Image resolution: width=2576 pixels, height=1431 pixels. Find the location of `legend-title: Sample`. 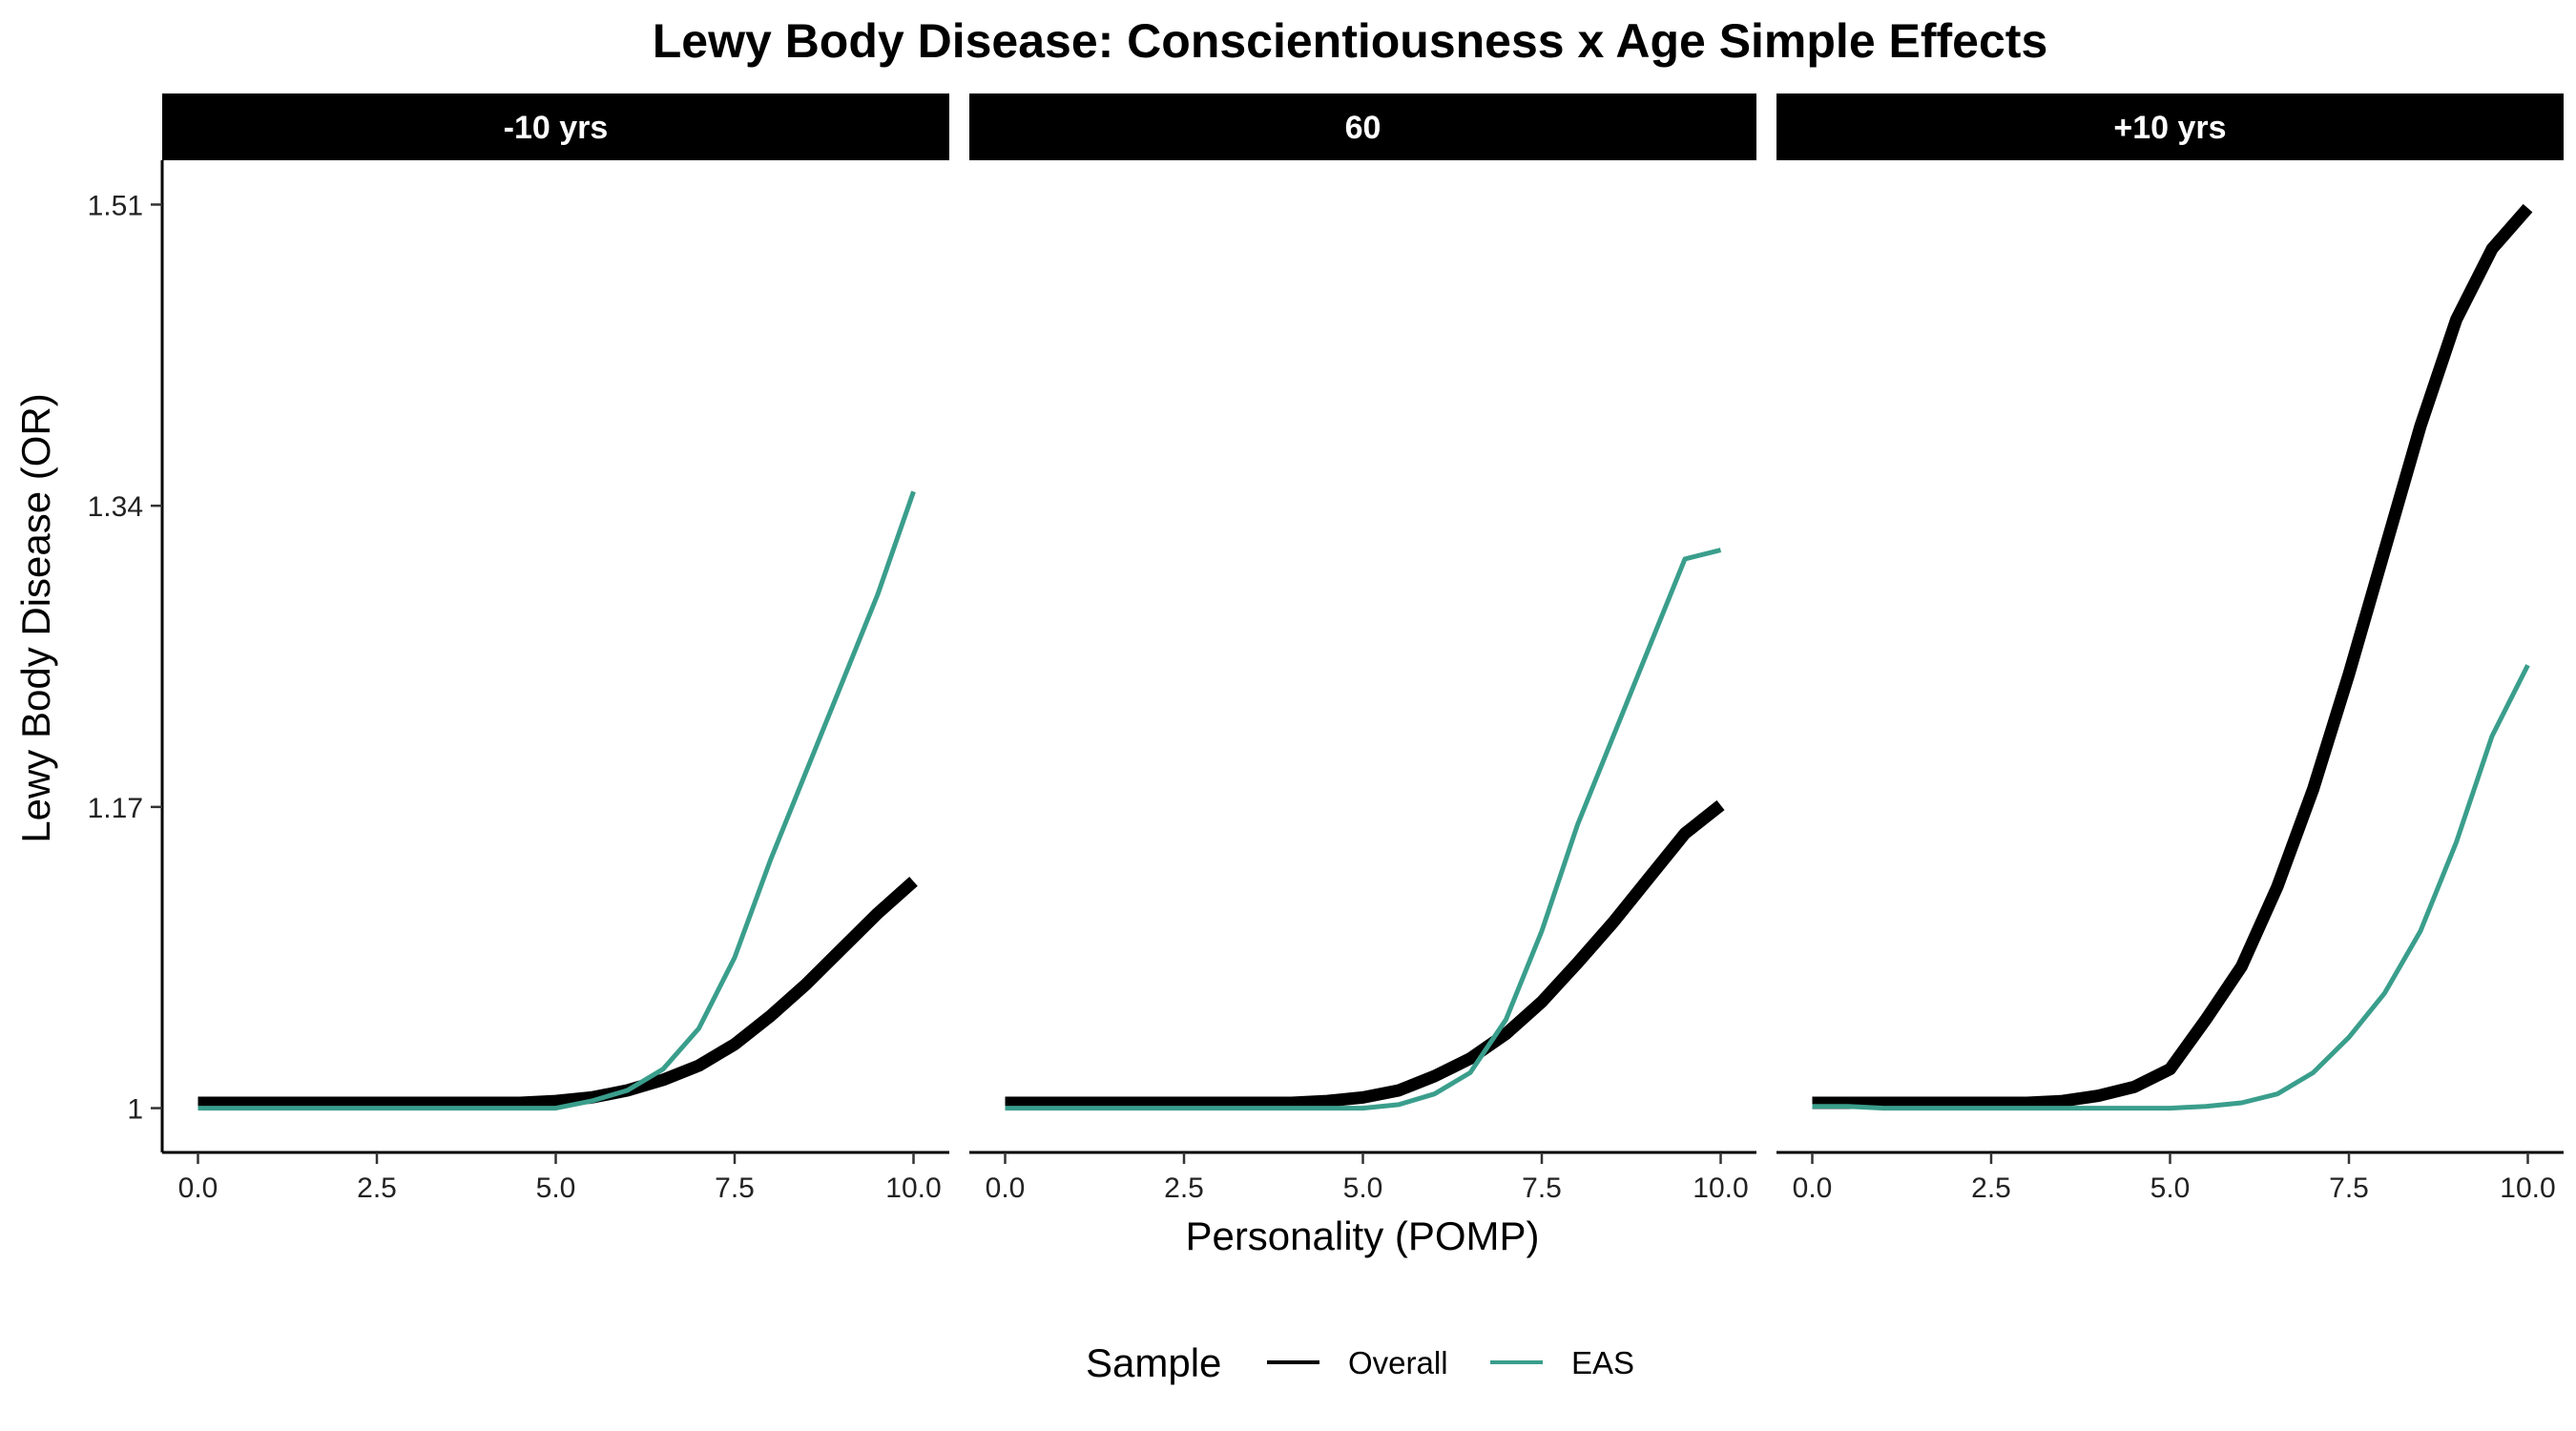

legend-title: Sample is located at coordinates (1153, 1362).